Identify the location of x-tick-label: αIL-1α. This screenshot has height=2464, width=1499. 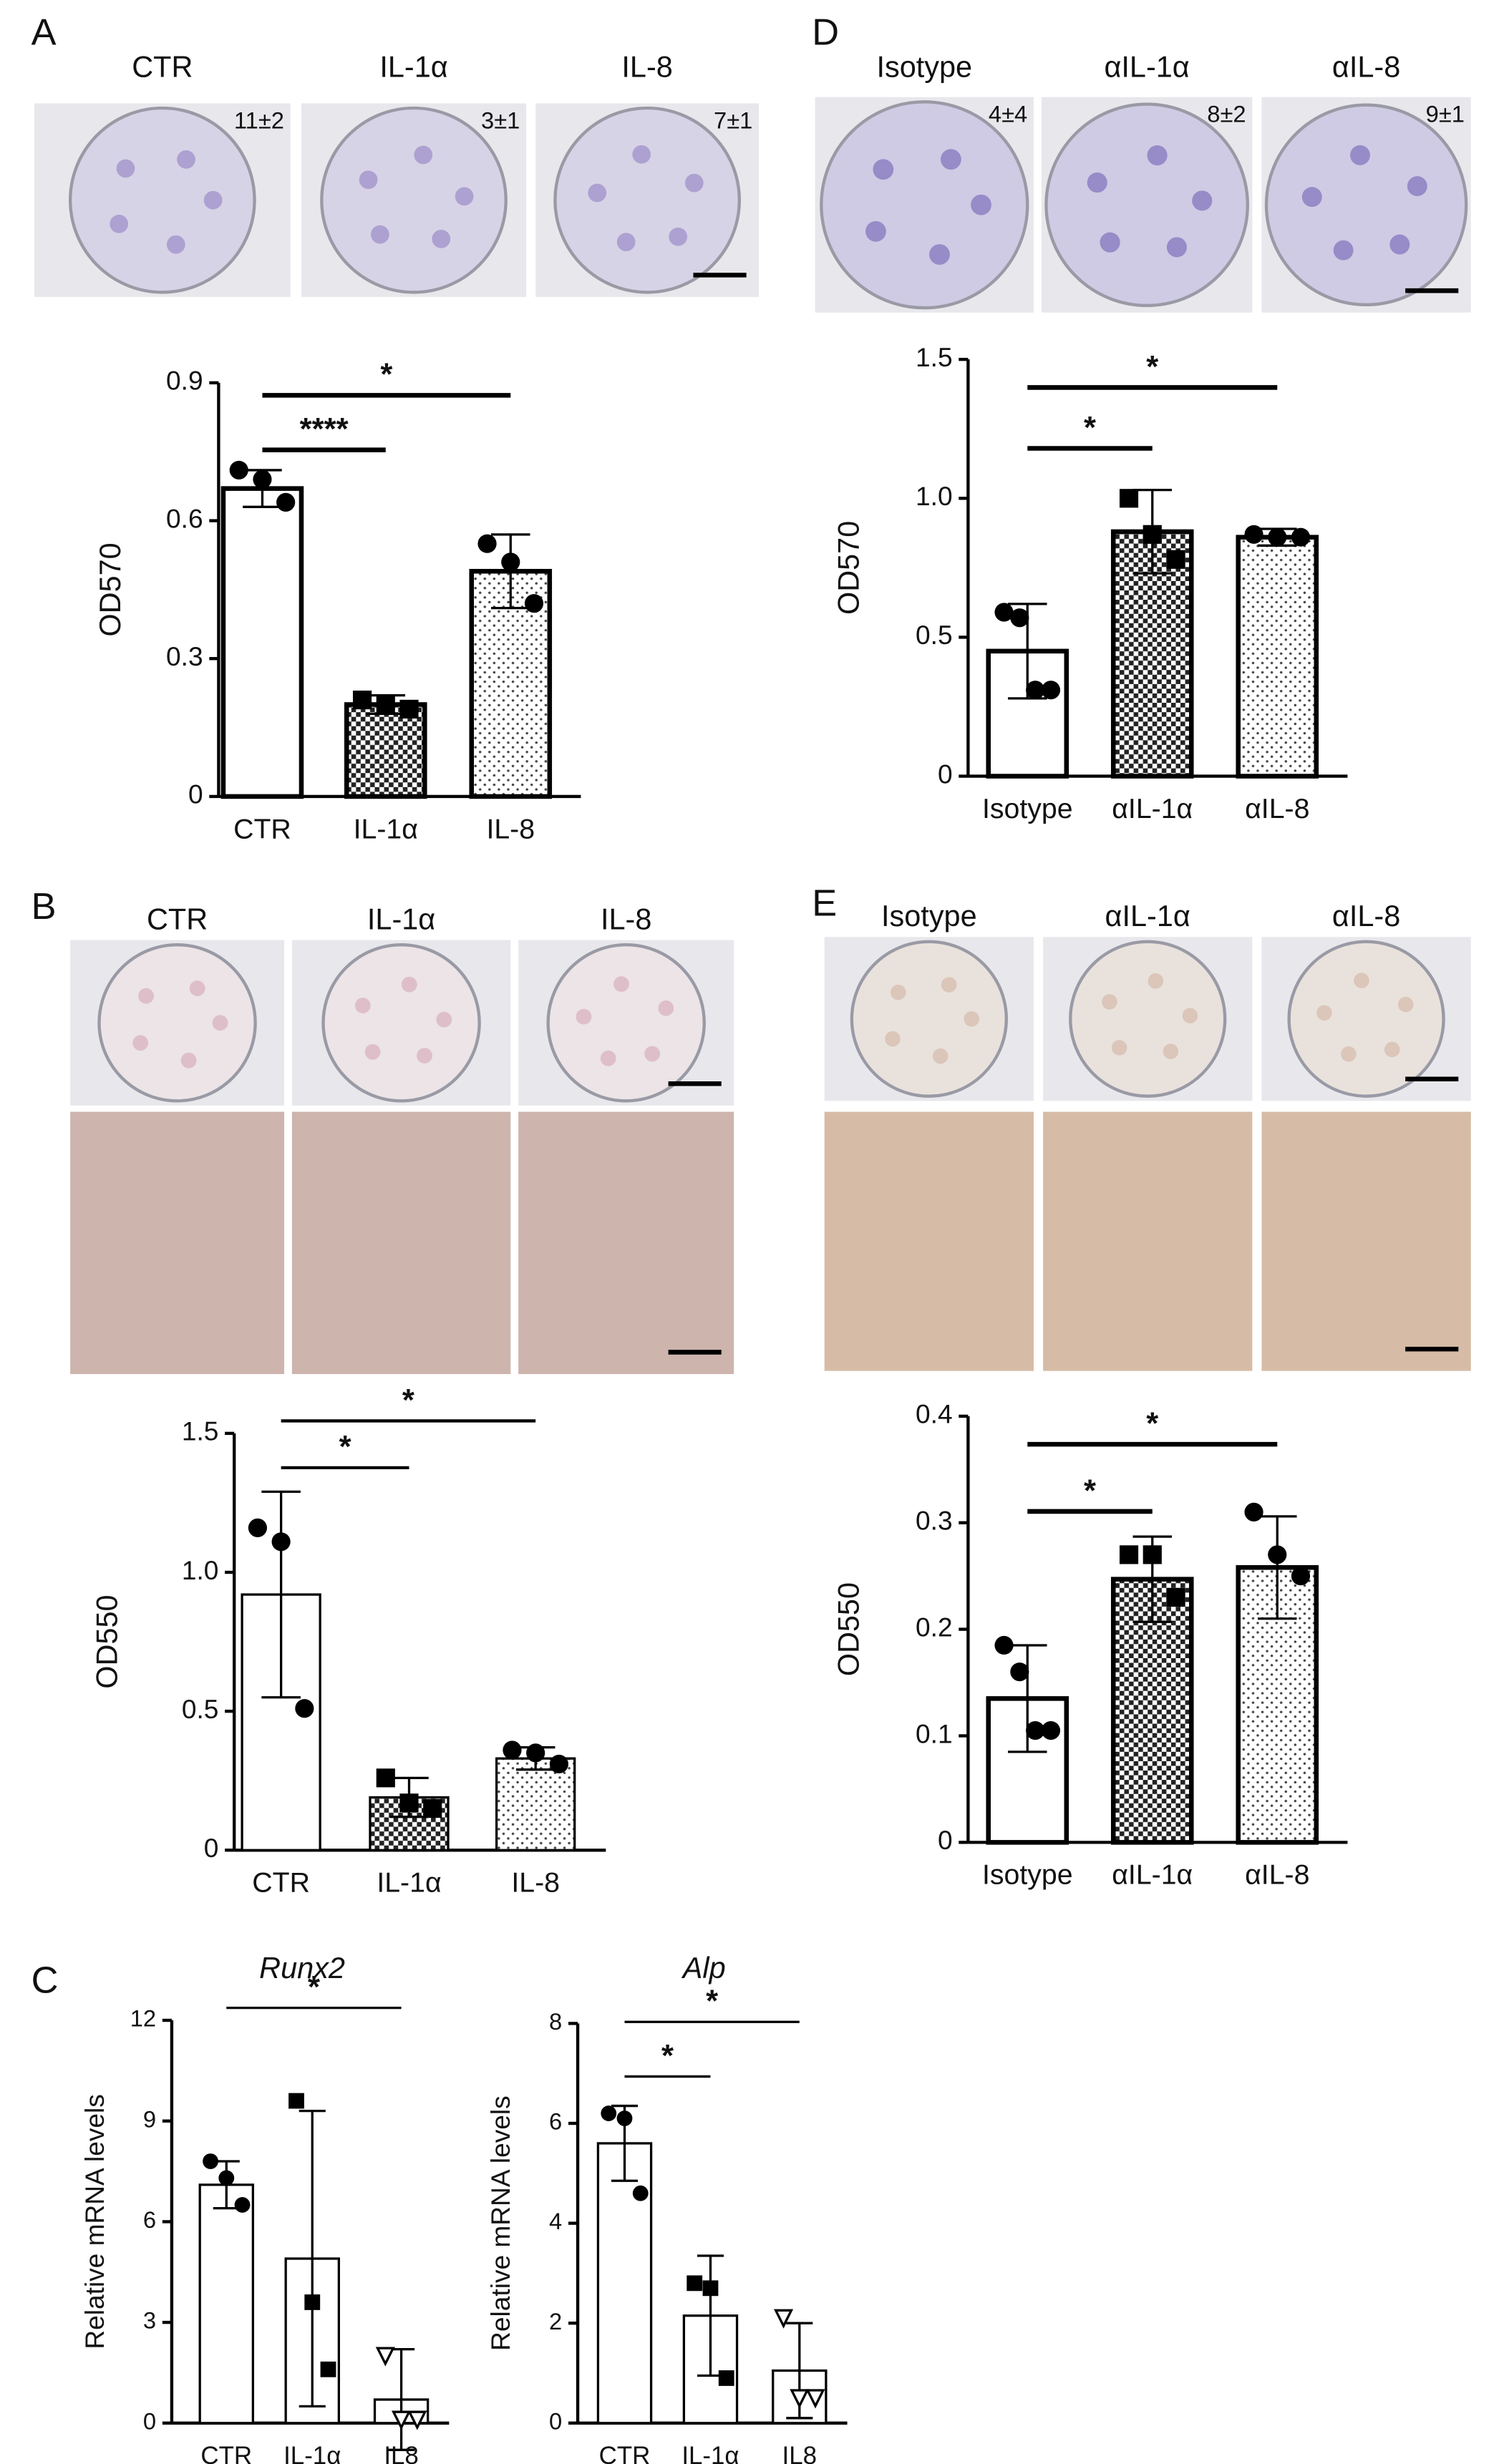
(1152, 808).